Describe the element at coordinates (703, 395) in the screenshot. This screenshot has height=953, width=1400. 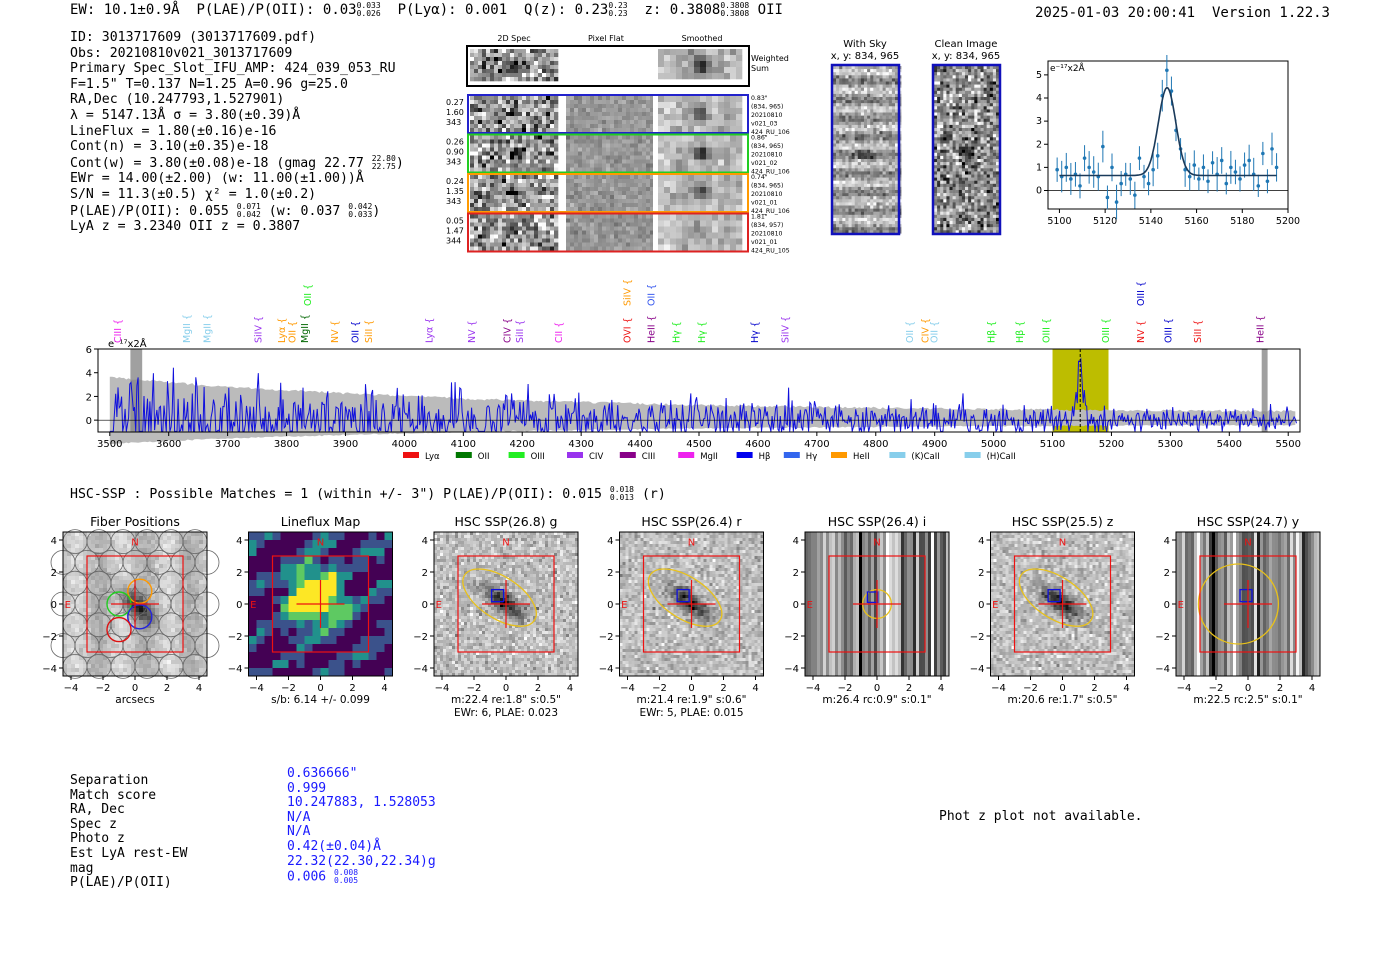
I see `spec-line` at that location.